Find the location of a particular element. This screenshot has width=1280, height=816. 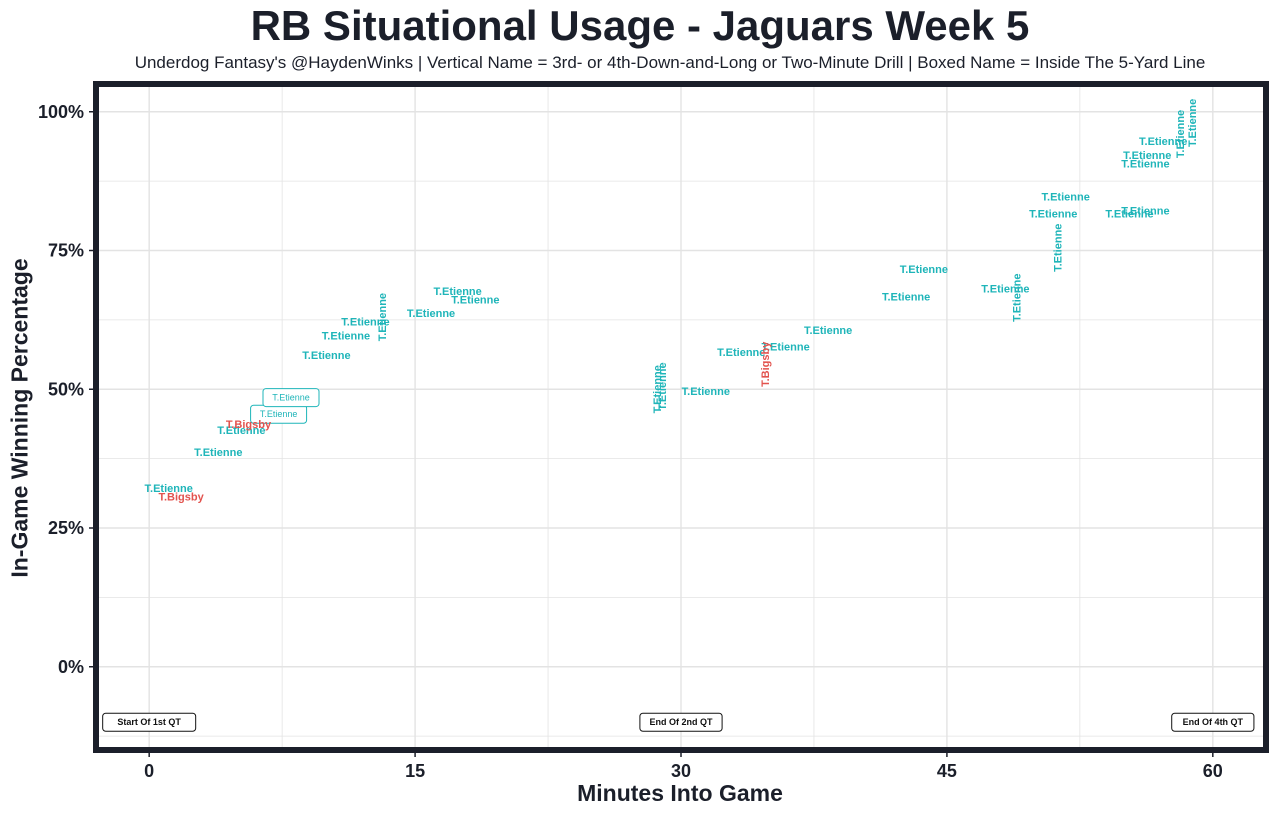

y-axis-ticks: 0% 25% 50% 75% 100% is located at coordinates (65, 389).